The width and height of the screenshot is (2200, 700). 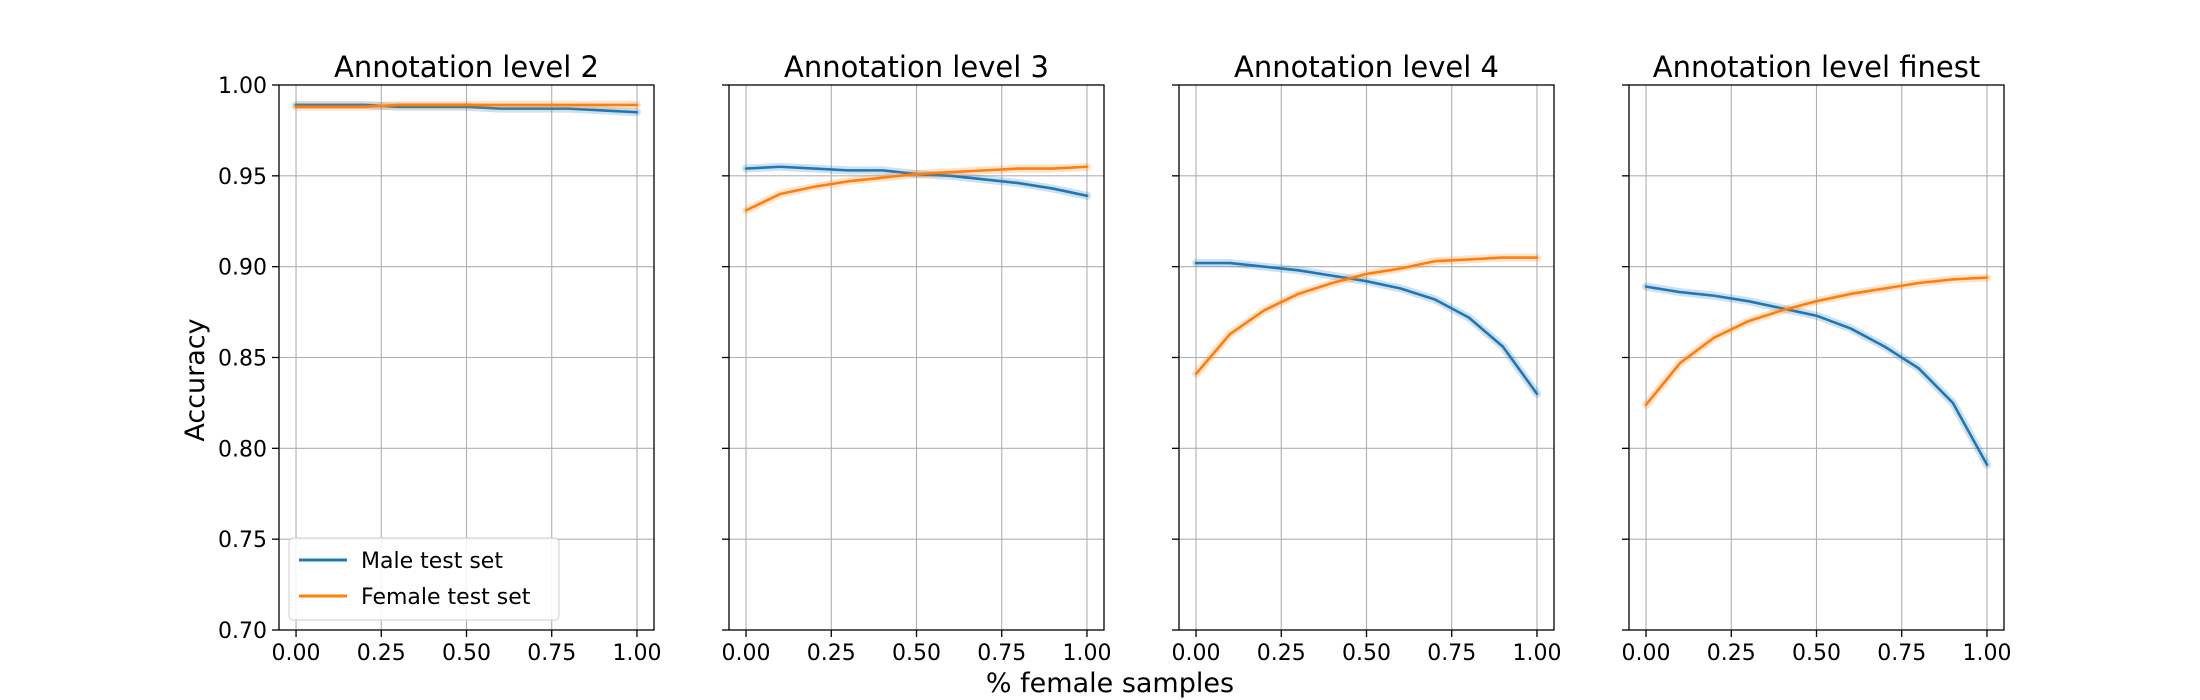 I want to click on legend-label-female: Female test set, so click(x=446, y=597).